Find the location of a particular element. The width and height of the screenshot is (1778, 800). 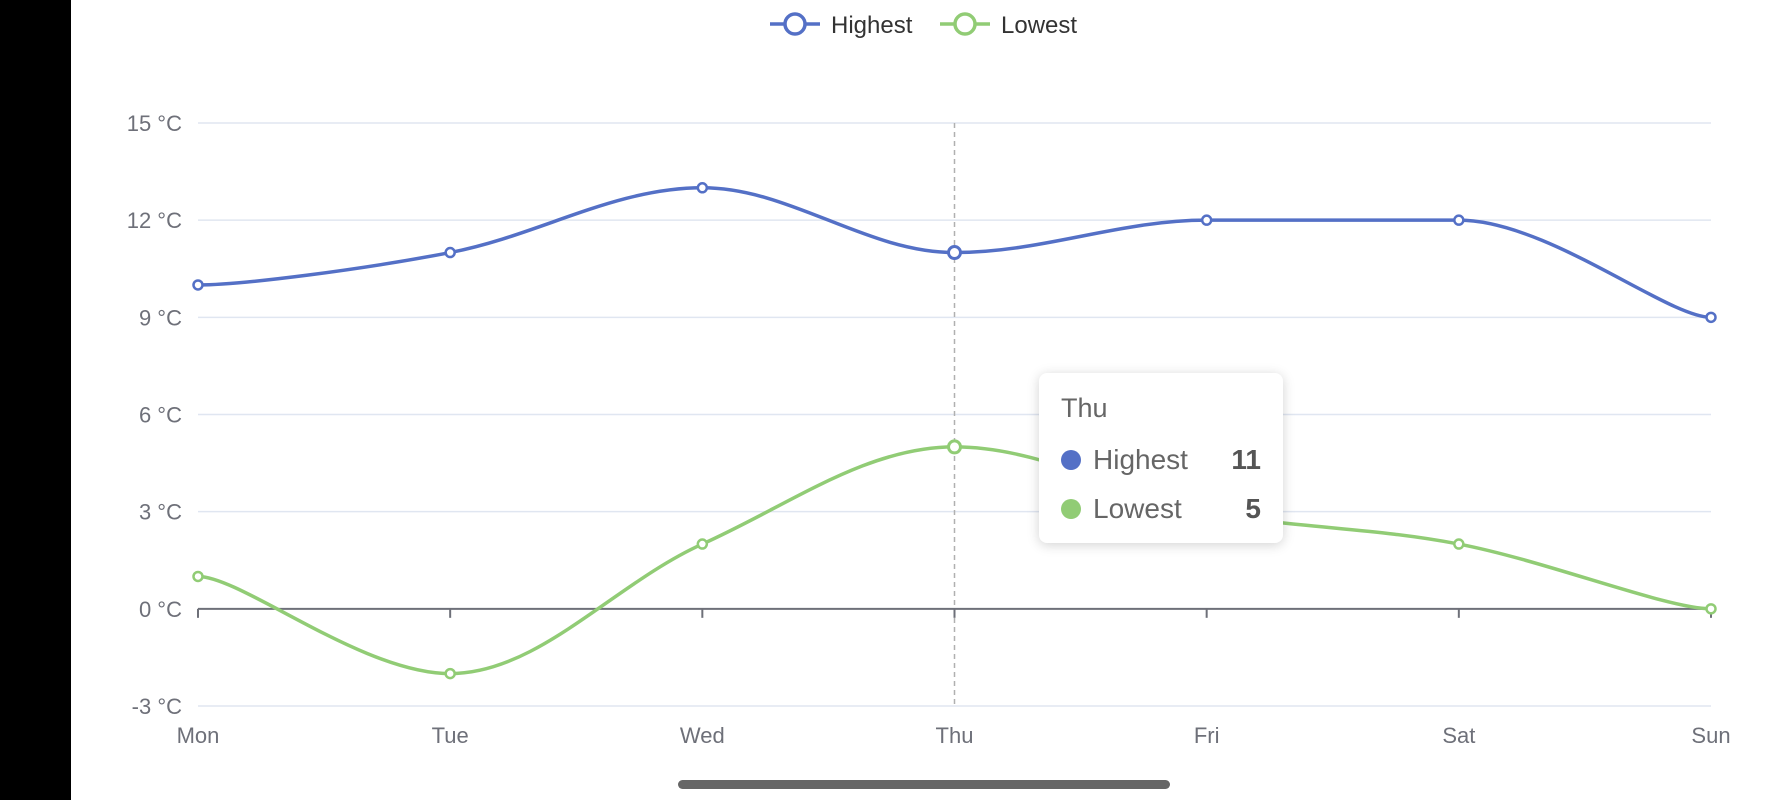

data-point-highest-wed is located at coordinates (702, 188).